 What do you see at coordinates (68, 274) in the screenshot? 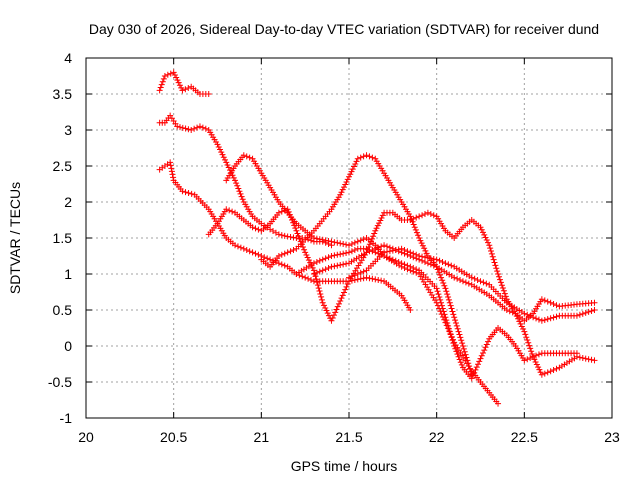
I see `y-tick-label: 1` at bounding box center [68, 274].